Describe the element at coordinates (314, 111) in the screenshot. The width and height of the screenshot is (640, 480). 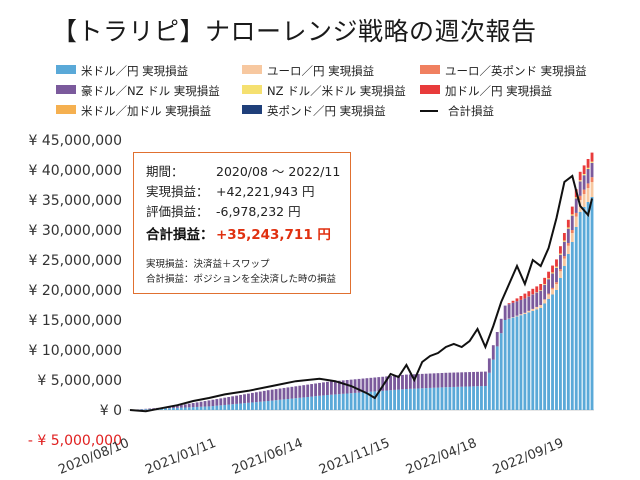
I see `legend-item-gbpjpy: 英ポンド／円 実現損益` at that location.